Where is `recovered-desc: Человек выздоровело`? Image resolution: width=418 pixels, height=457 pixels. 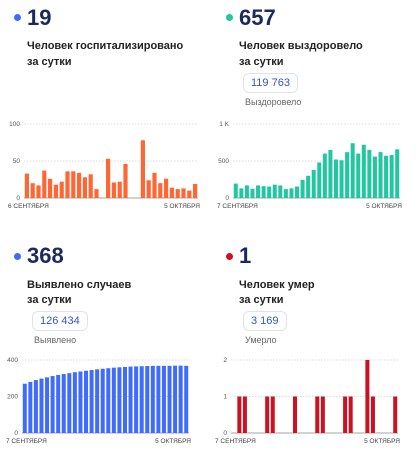 recovered-desc: Человек выздоровело is located at coordinates (301, 46).